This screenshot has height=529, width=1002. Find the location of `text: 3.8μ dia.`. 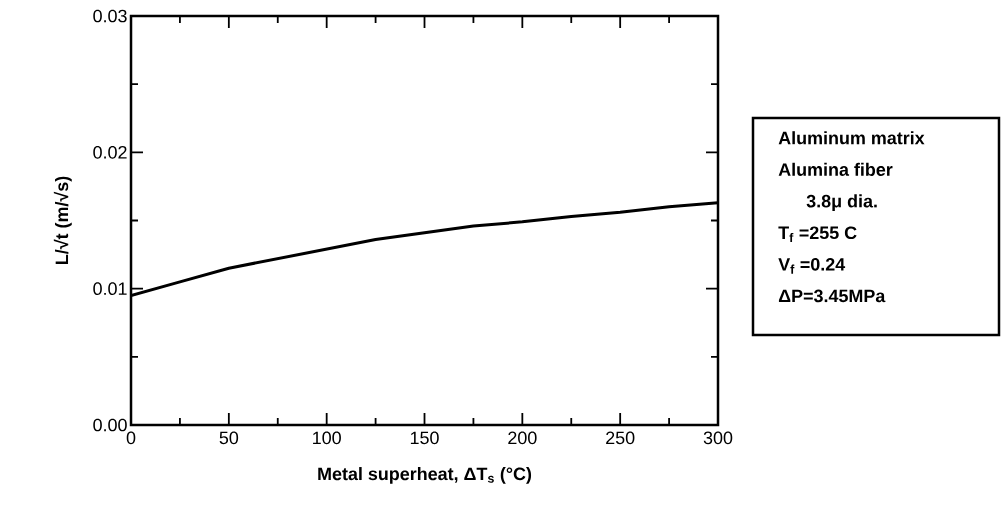

text: 3.8μ dia. is located at coordinates (841, 202).